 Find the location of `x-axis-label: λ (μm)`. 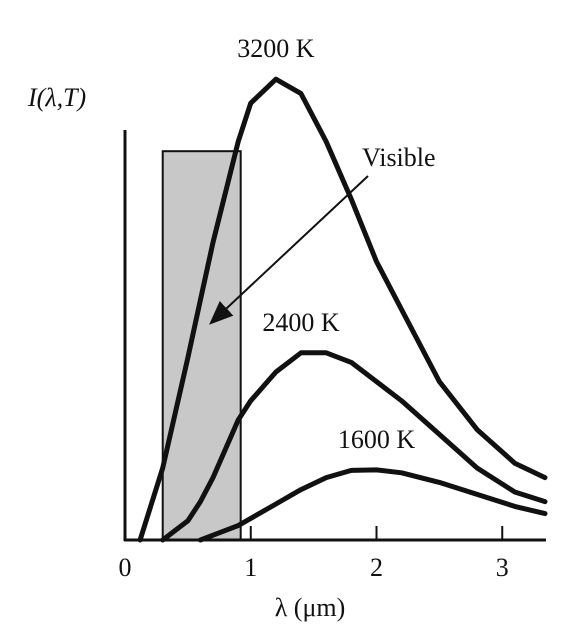

x-axis-label: λ (μm) is located at coordinates (310, 607).